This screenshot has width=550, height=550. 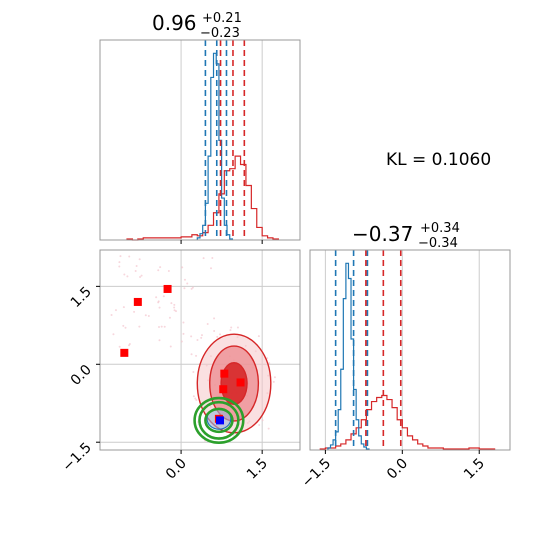 I want to click on marginal-y-title-minus: −0.34, so click(x=438, y=243).